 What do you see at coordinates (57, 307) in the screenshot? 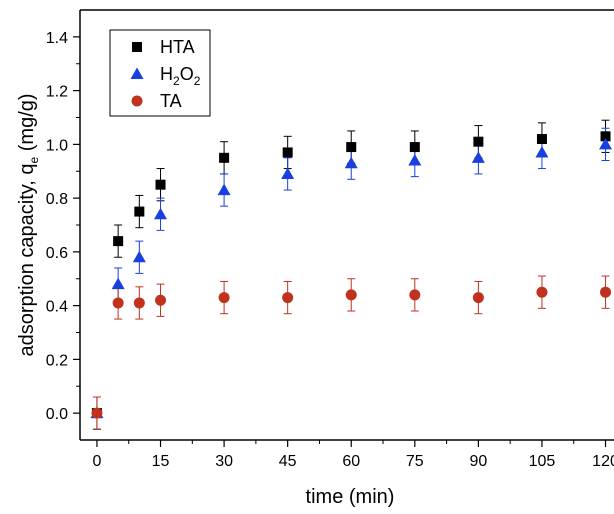
I see `y-tick-label: 0.4` at bounding box center [57, 307].